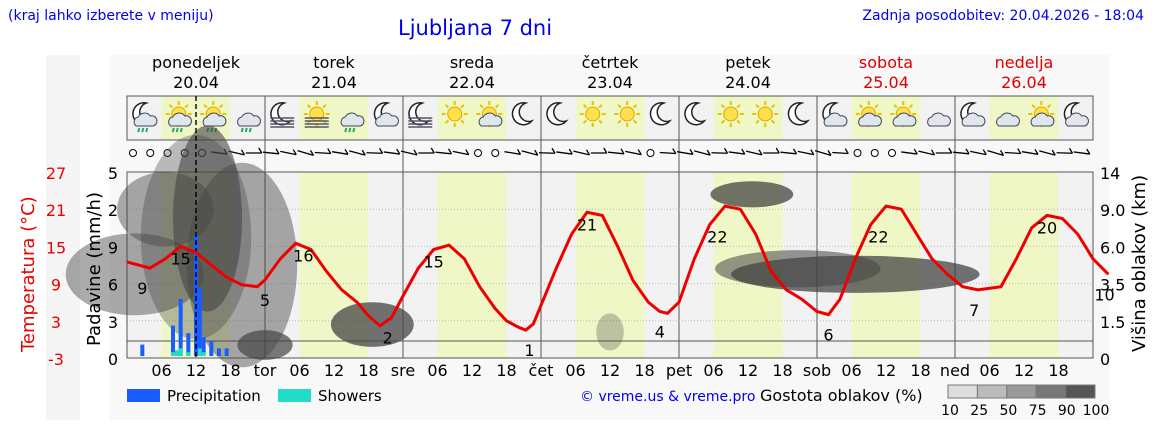  I want to click on temperature-tick: 9, so click(56, 285).